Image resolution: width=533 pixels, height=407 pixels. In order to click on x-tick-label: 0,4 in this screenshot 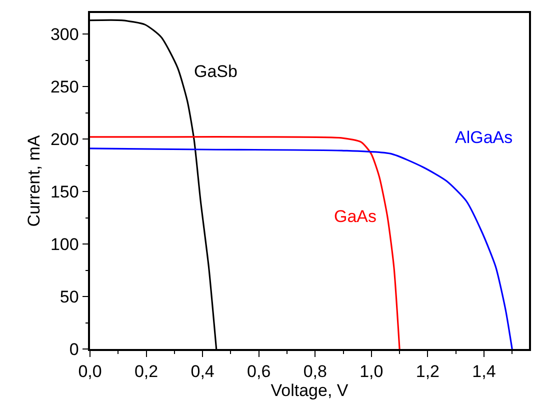, I will do `click(202, 372)`.